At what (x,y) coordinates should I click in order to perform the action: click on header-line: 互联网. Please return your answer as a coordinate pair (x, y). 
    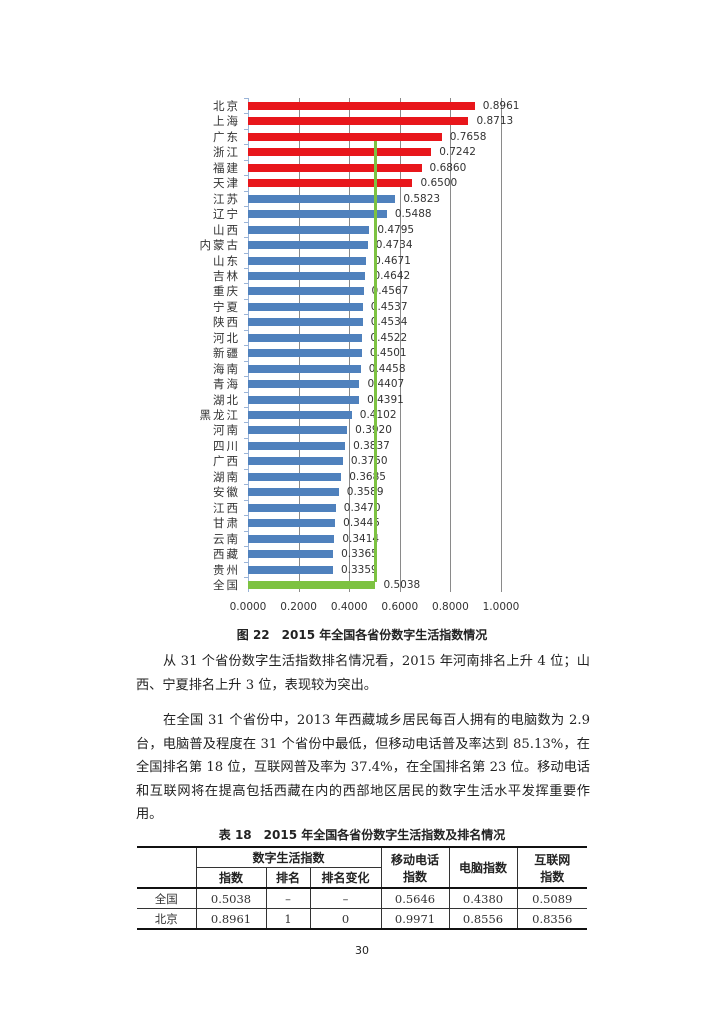
    Looking at the image, I should click on (552, 859).